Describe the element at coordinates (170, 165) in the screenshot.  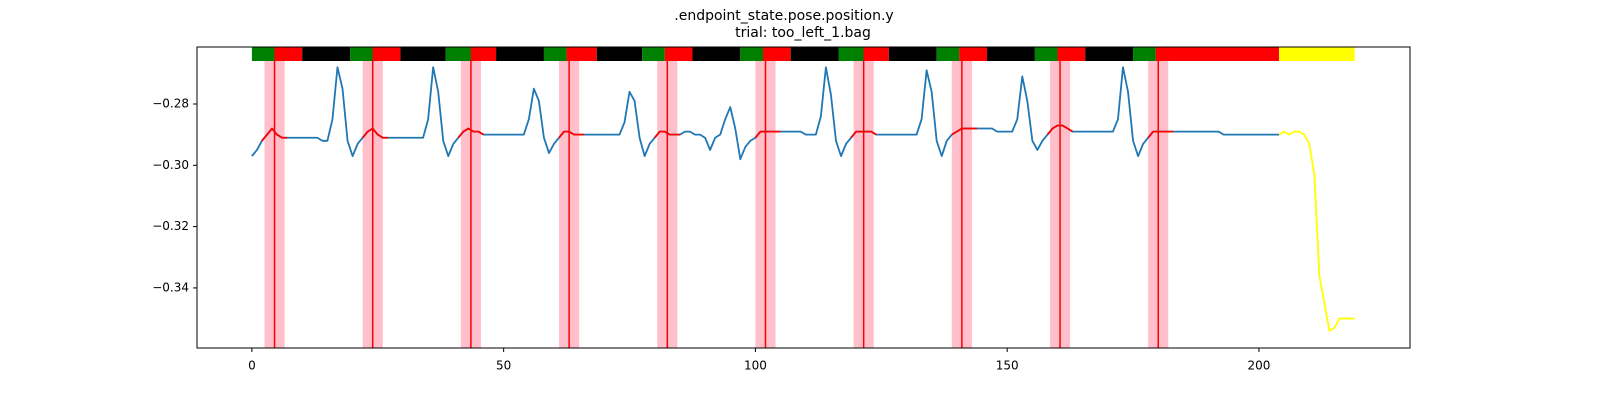
I see `y-tick-label: −0.30` at that location.